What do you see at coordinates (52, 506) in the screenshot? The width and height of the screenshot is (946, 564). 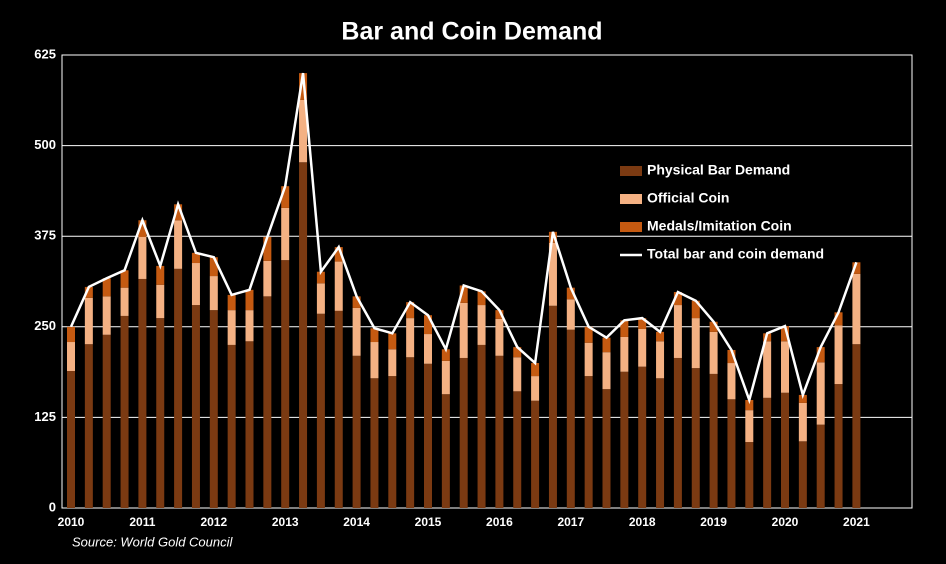 I see `y-tick-label: 0` at bounding box center [52, 506].